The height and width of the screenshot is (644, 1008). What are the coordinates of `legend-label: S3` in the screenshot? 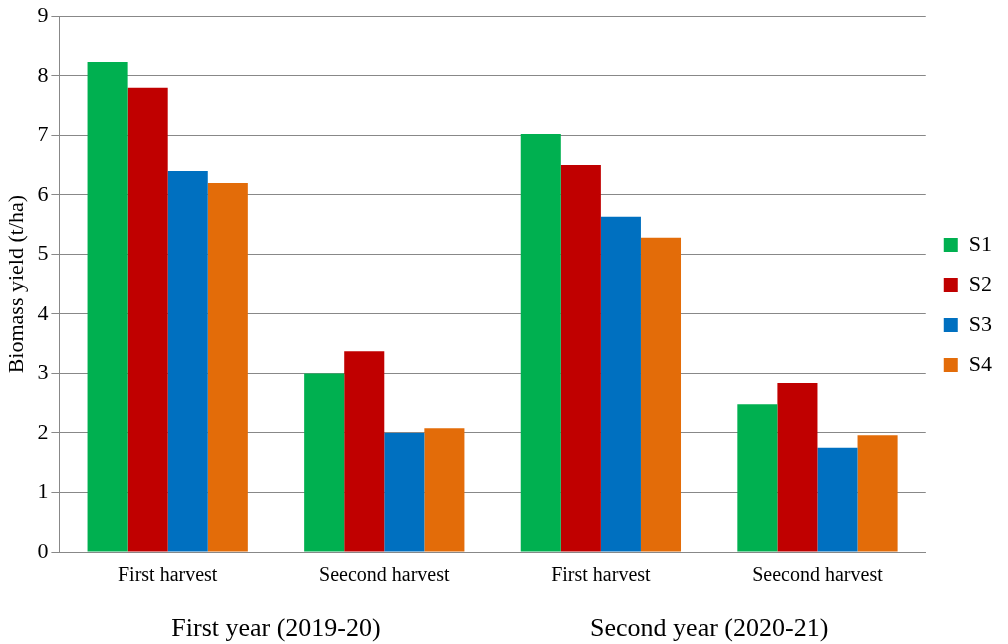 It's located at (980, 323).